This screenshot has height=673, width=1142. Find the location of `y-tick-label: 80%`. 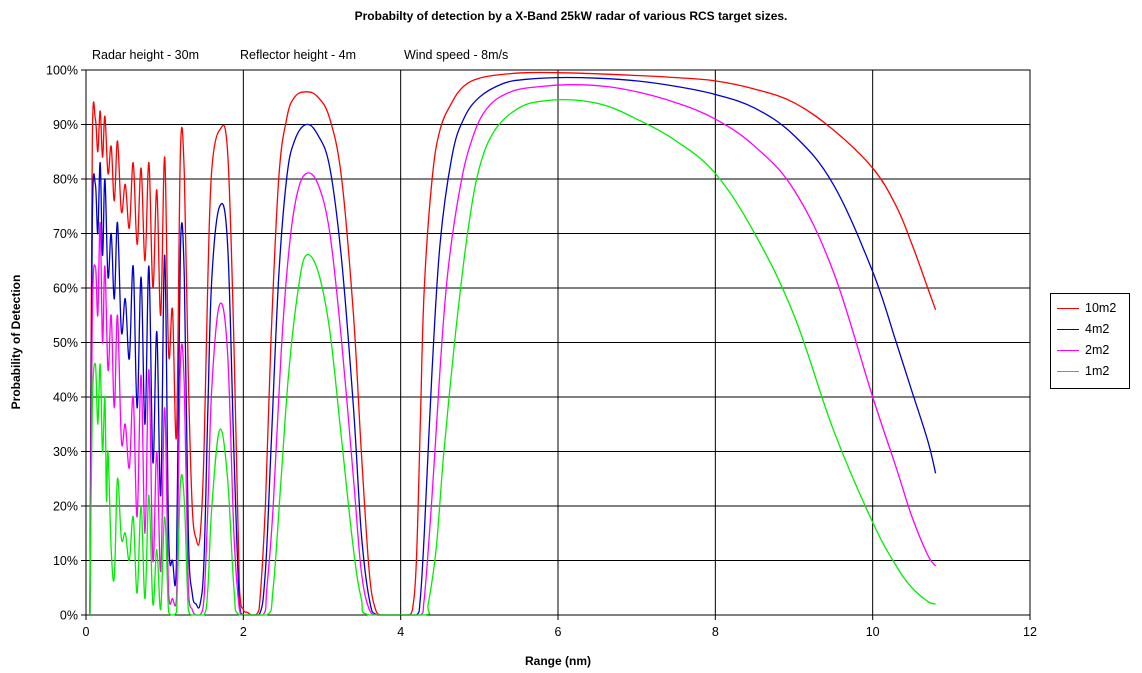

y-tick-label: 80% is located at coordinates (65, 180).